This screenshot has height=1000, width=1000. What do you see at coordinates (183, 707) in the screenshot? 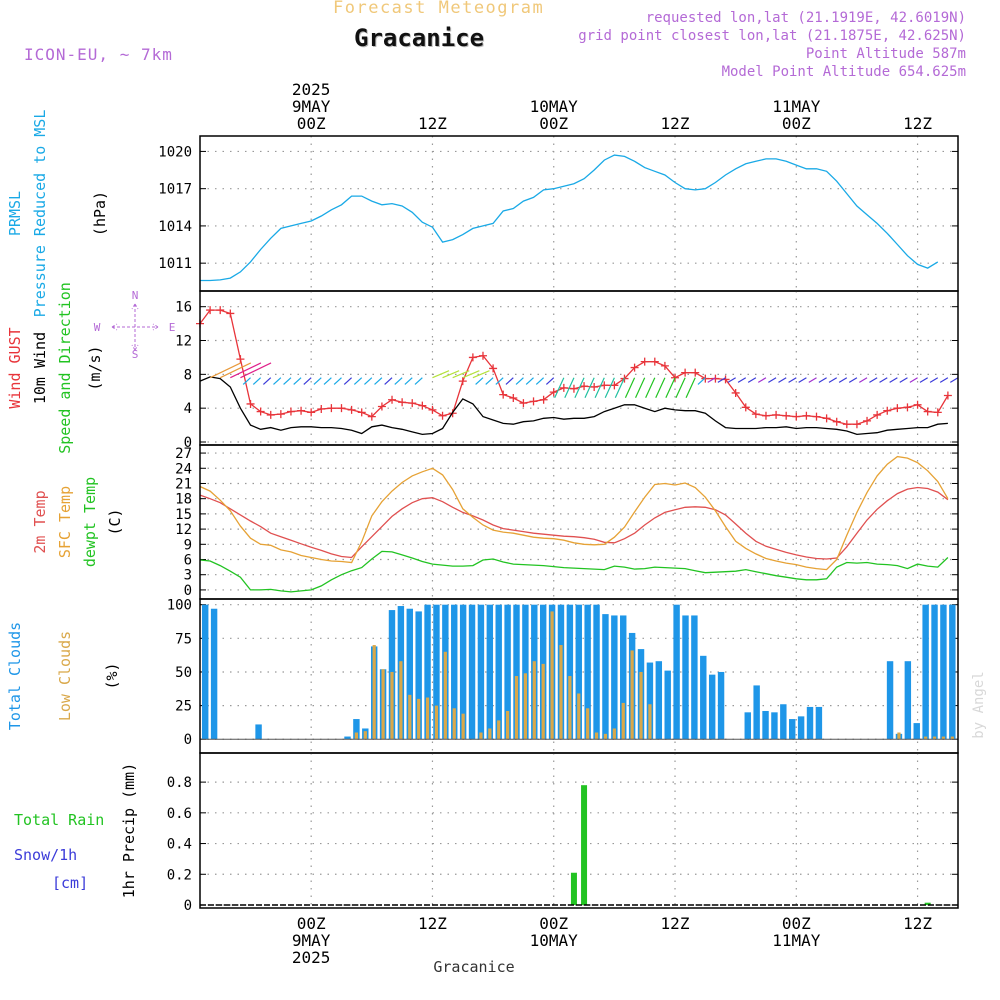
I see `y-tick-label: 25` at bounding box center [183, 707].